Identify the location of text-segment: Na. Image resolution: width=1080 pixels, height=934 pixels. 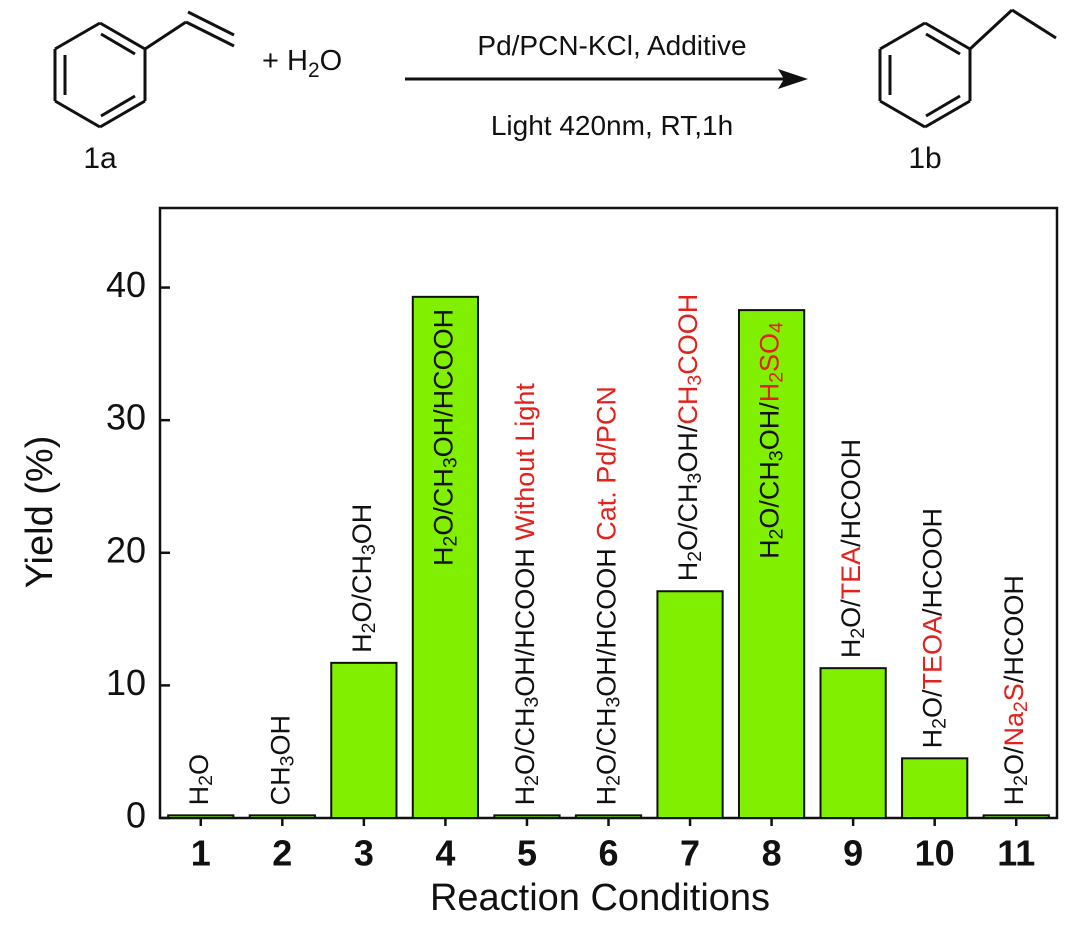
(1014, 728).